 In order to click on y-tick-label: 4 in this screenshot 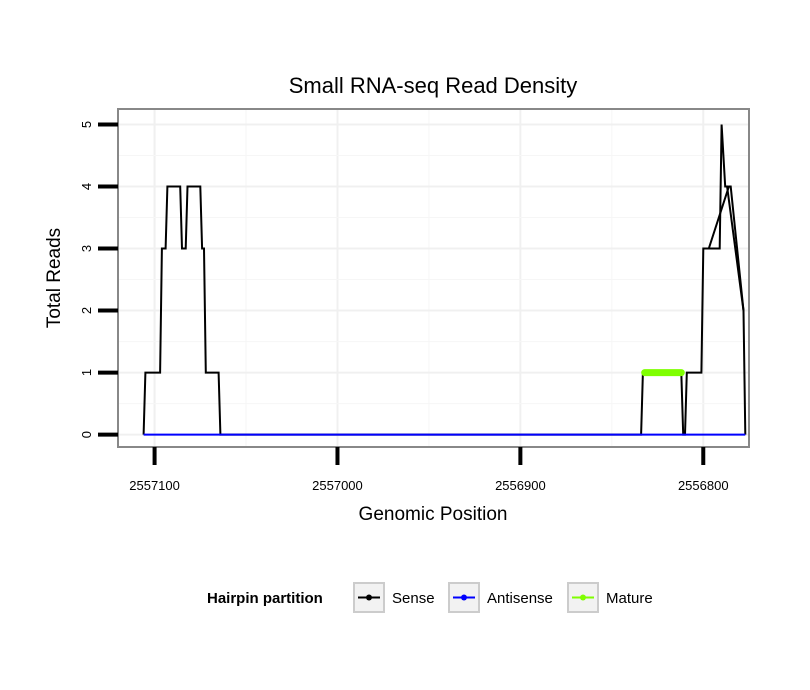, I will do `click(86, 186)`.